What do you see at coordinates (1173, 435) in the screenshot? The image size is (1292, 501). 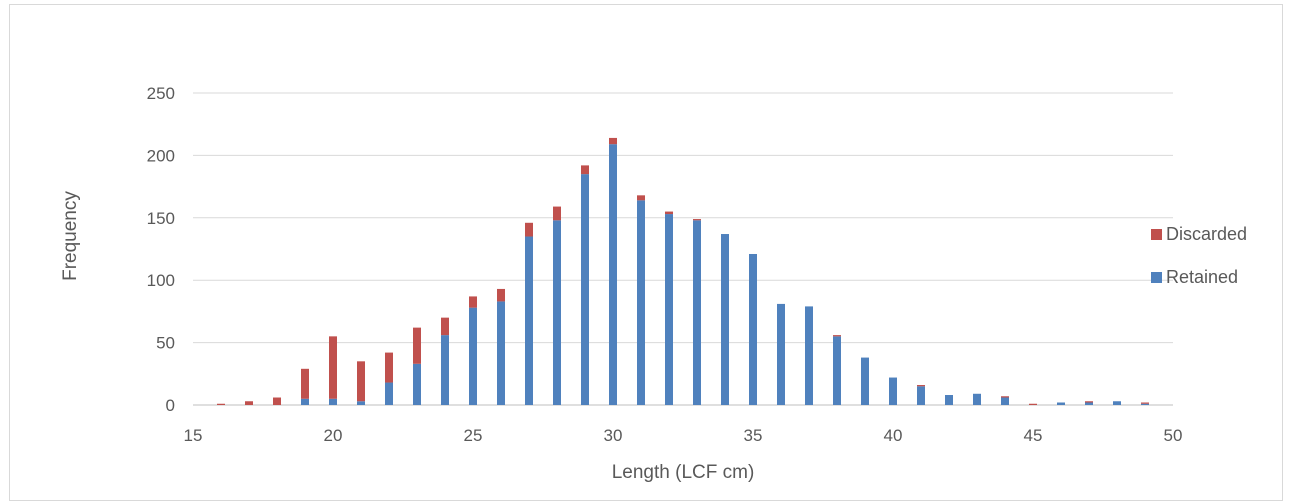 I see `x-tick-label: 50` at bounding box center [1173, 435].